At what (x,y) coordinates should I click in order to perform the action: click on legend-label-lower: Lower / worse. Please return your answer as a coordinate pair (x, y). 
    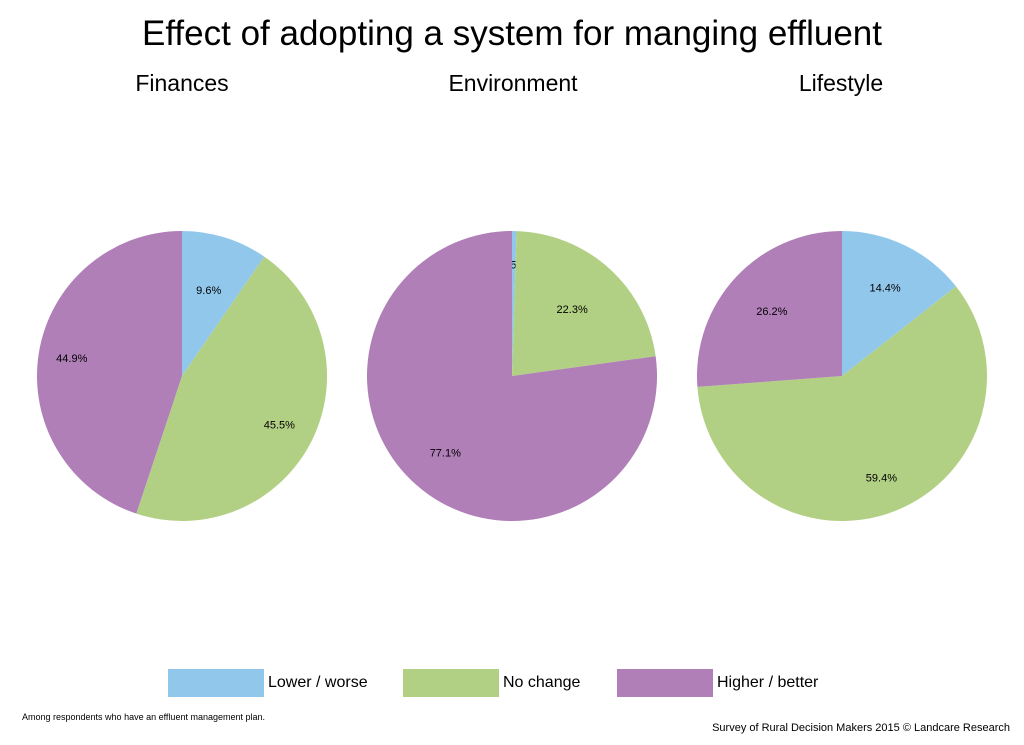
    Looking at the image, I should click on (318, 682).